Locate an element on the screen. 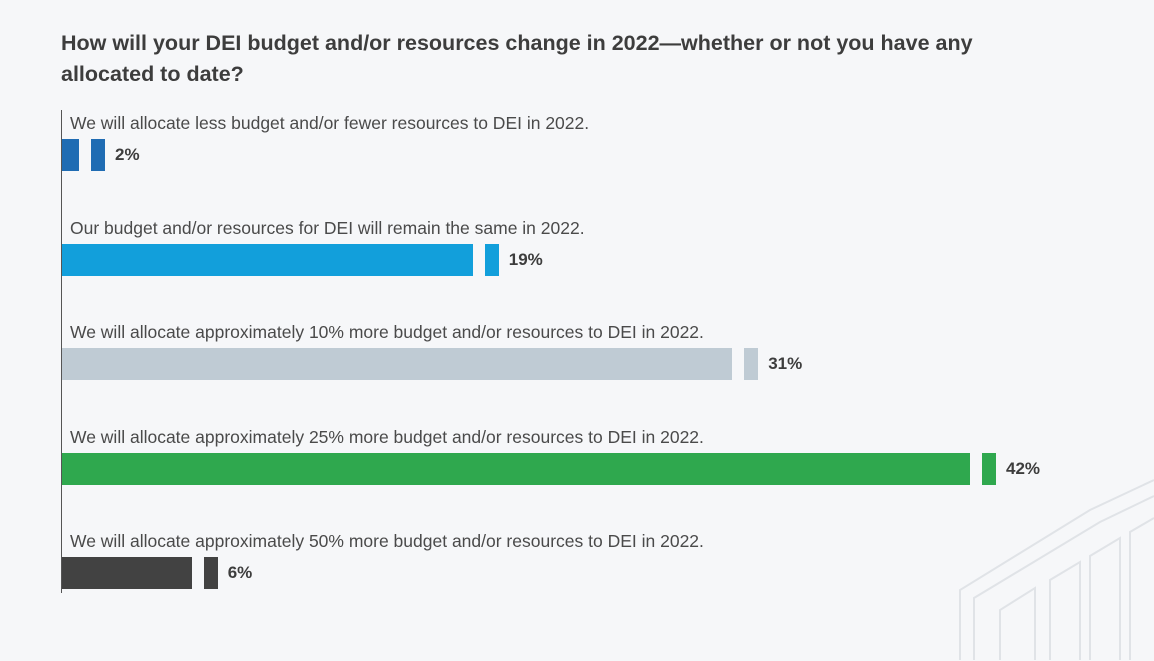 Image resolution: width=1154 pixels, height=661 pixels. data-label: 2% is located at coordinates (127, 154).